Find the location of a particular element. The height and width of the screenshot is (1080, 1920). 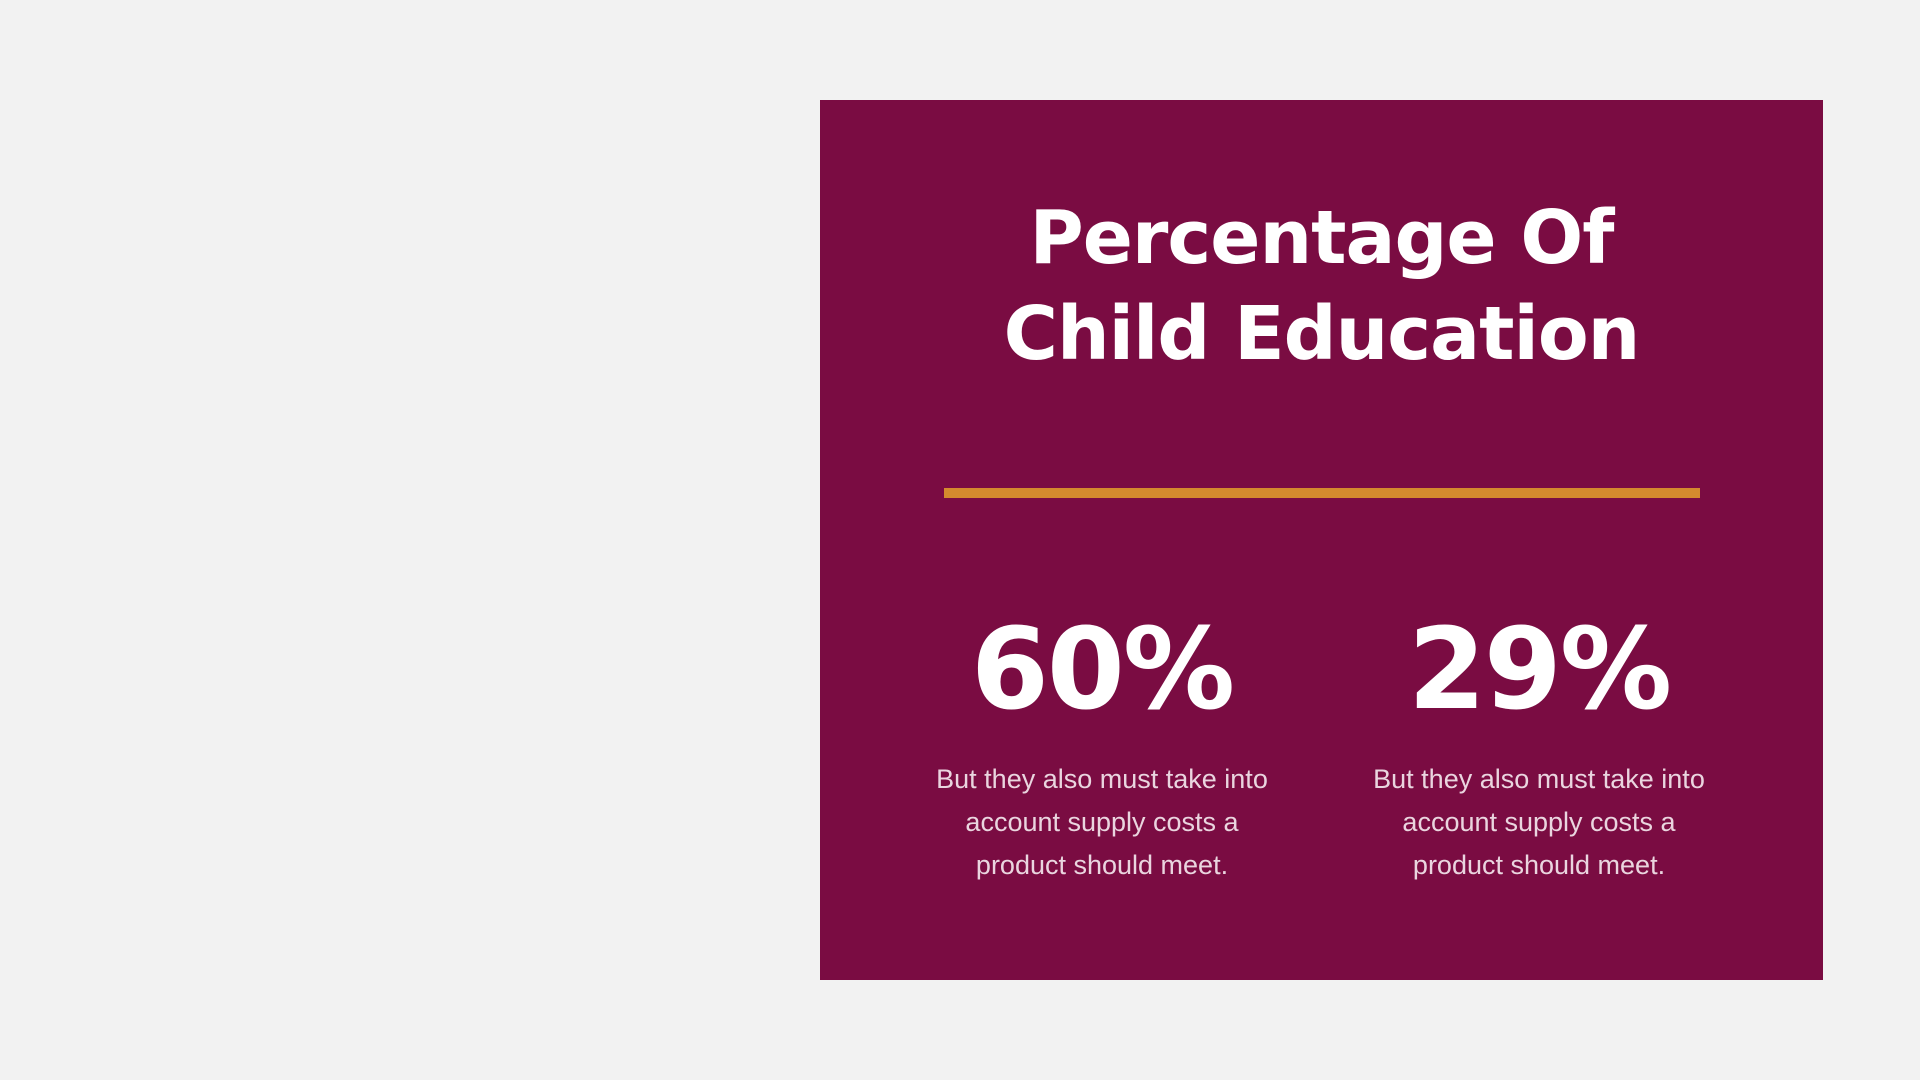

stat-value: 29% is located at coordinates (1539, 670).